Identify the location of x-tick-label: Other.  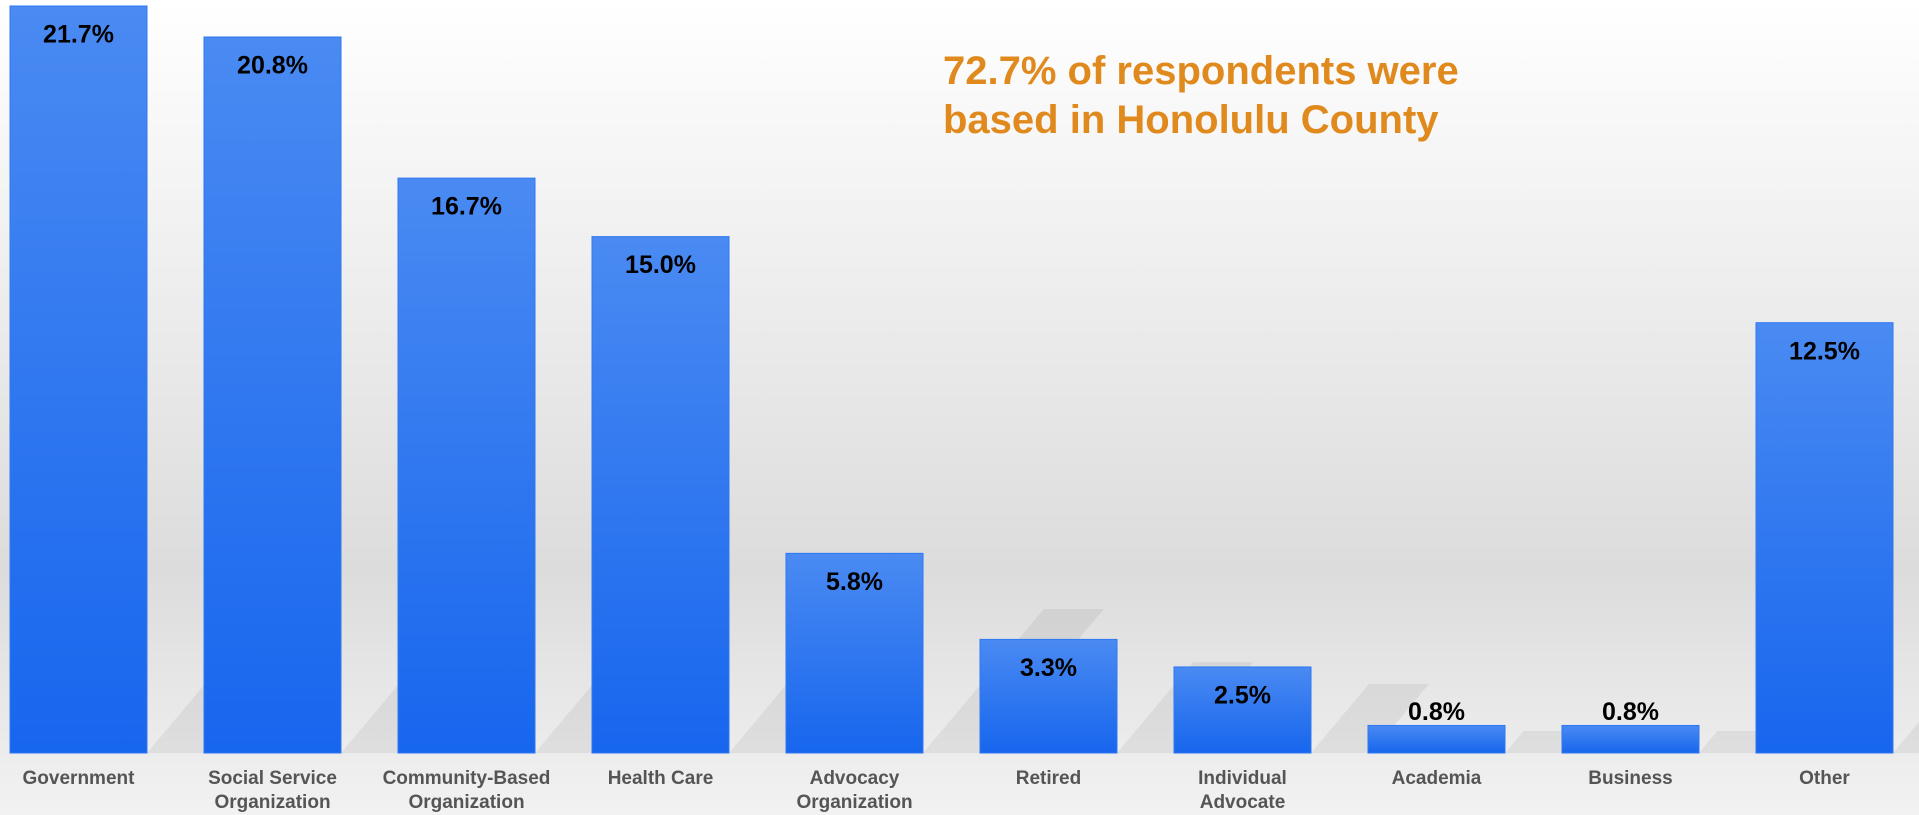
(1824, 778).